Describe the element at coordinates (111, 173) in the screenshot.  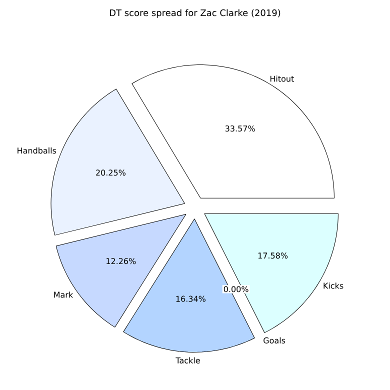
I see `data-label: 20.25%` at that location.